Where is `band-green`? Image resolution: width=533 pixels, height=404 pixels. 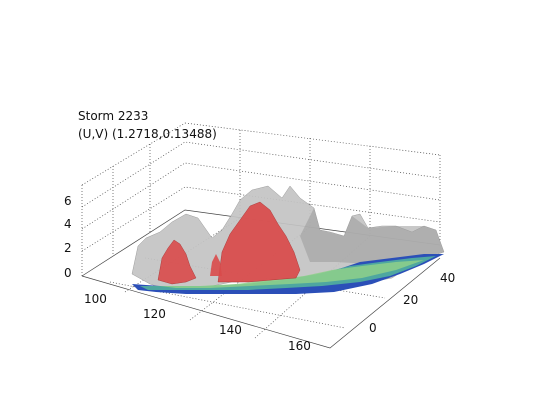
band-green is located at coordinates (292, 274).